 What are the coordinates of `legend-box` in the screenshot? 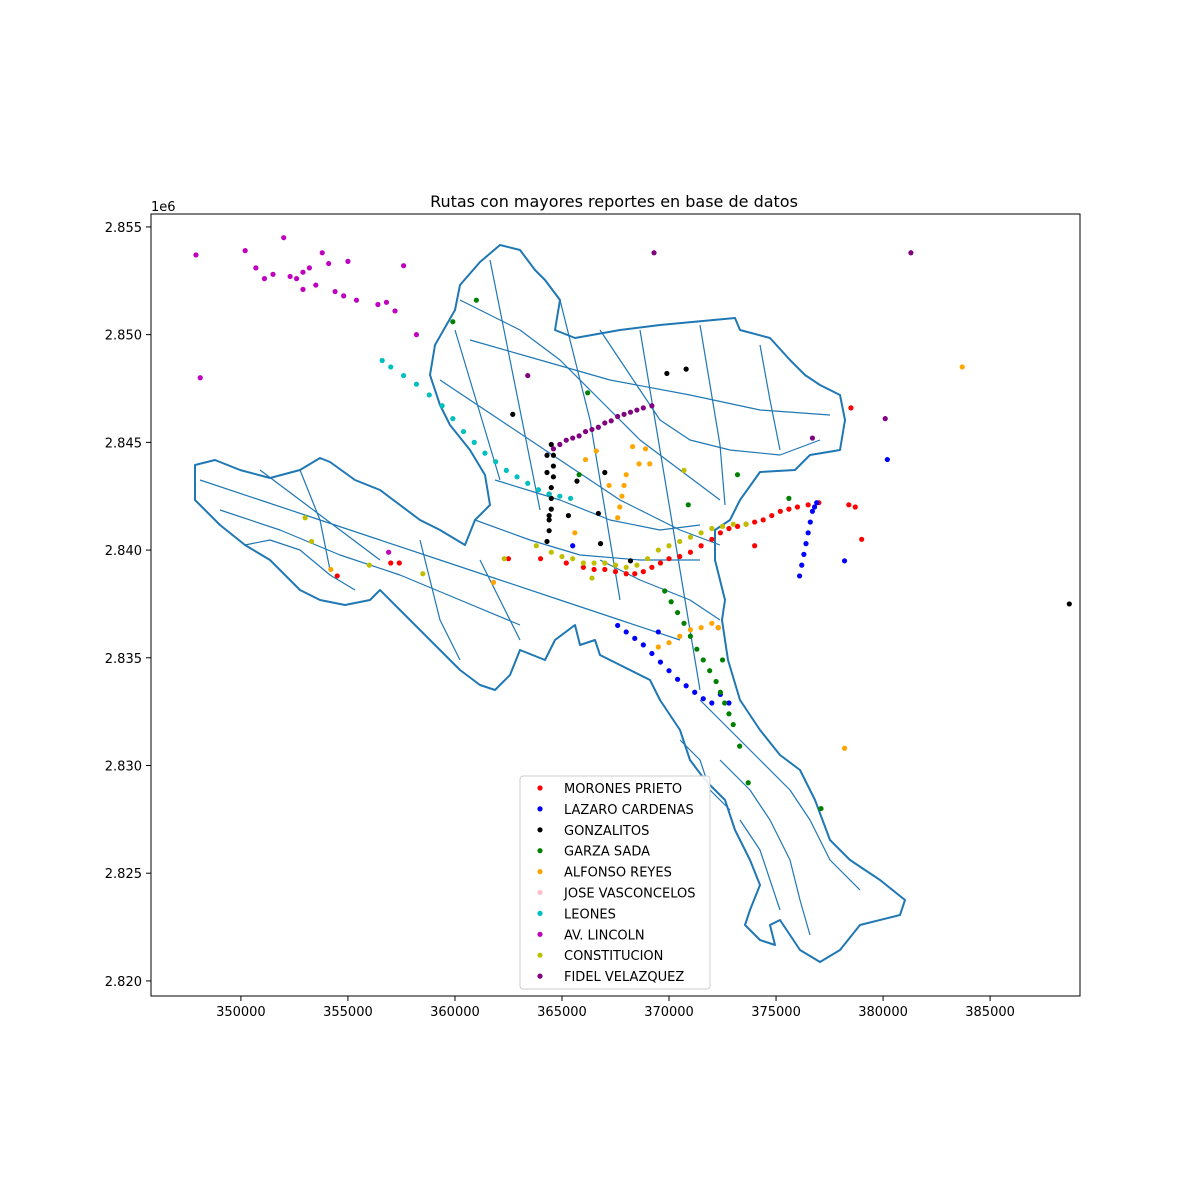 It's located at (615, 882).